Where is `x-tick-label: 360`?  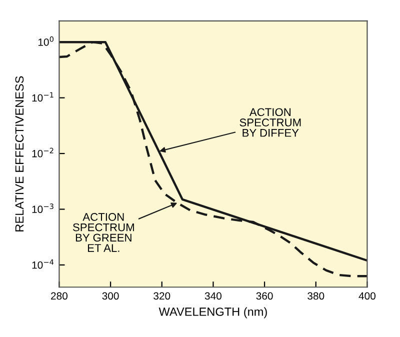
x-tick-label: 360 is located at coordinates (264, 296).